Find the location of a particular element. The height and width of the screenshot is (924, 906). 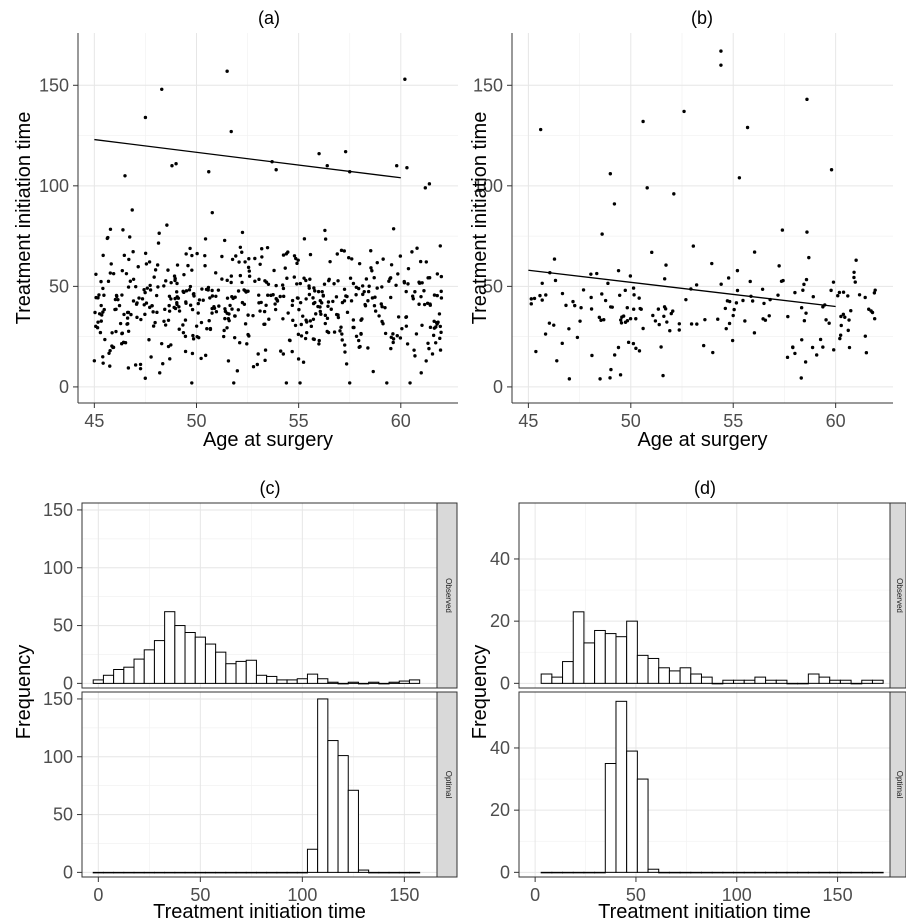

x-axis-title: Treatment initiation time is located at coordinates (259, 912).